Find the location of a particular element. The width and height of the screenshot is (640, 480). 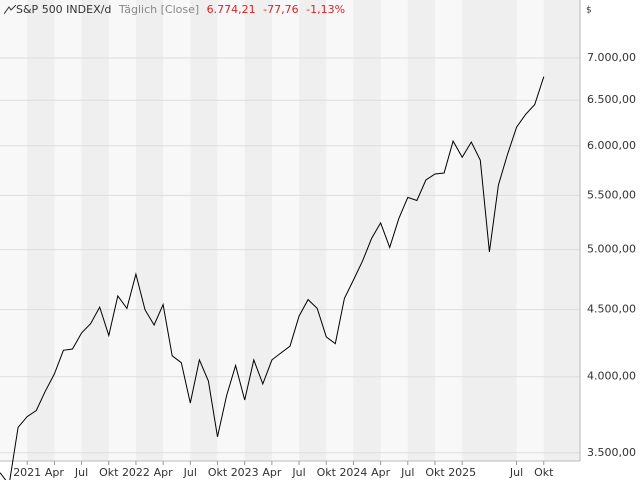

y-tick-label: 7.000,00 is located at coordinates (611, 57).